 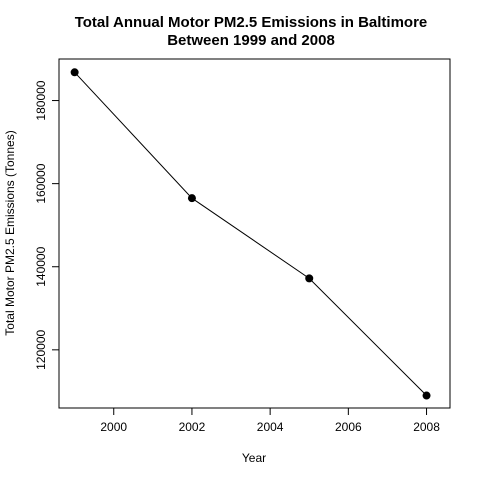 I want to click on x-tick-label: 2000, so click(x=113, y=427).